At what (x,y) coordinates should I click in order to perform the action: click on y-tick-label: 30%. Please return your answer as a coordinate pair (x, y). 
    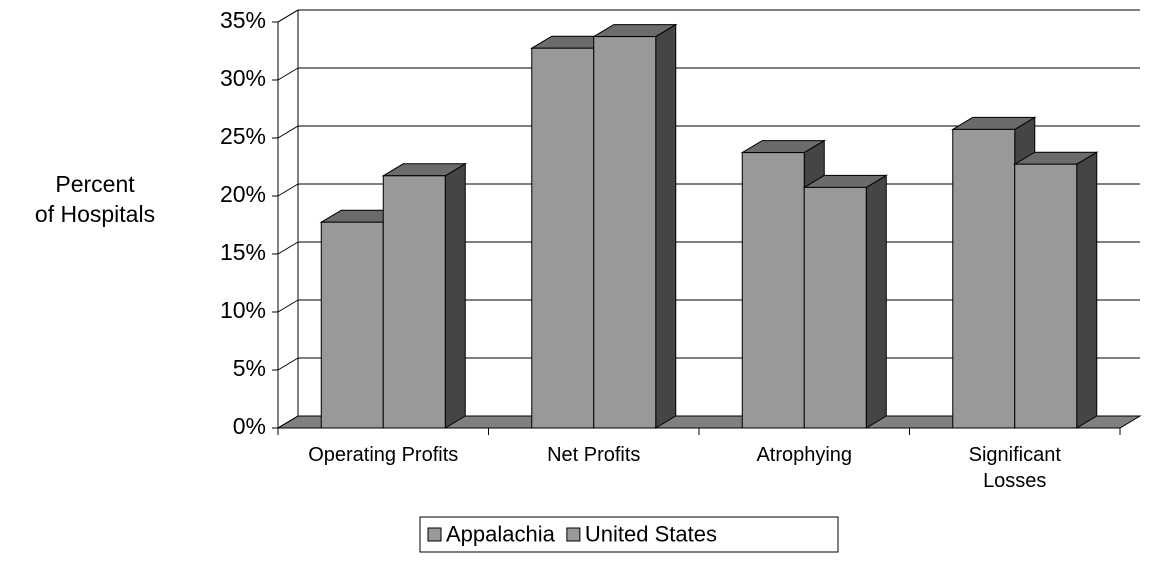
    Looking at the image, I should click on (243, 78).